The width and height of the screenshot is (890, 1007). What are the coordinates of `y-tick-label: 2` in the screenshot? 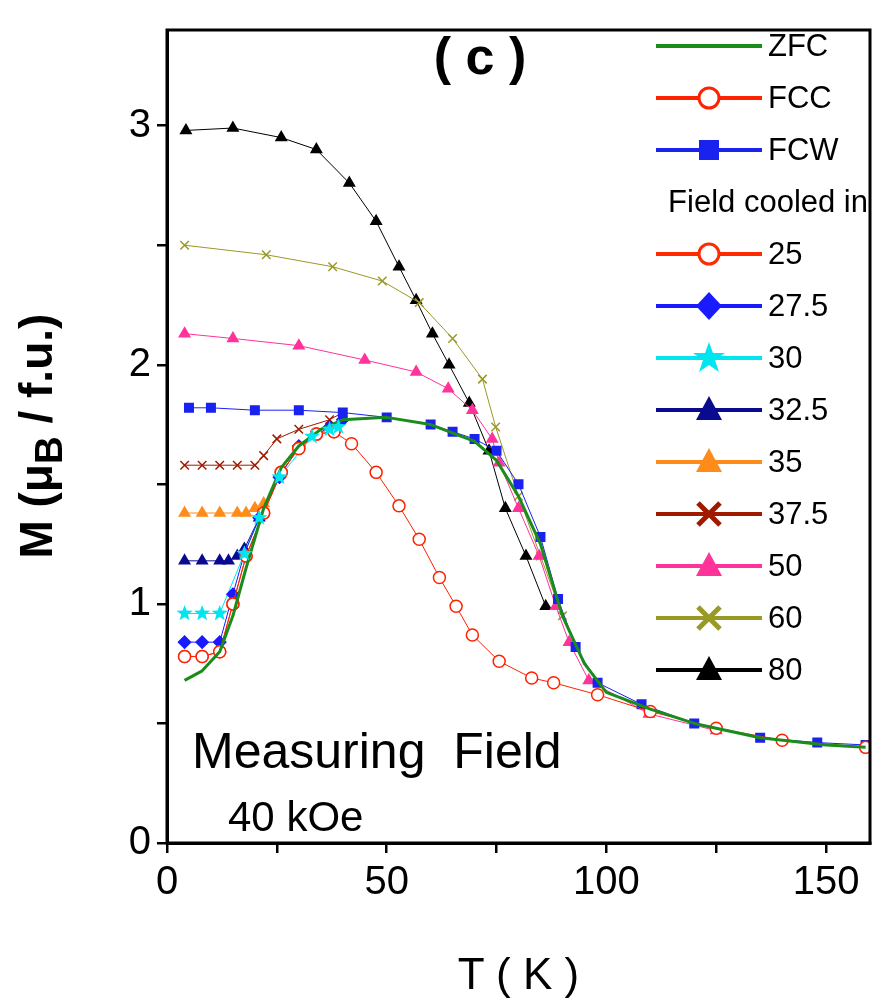 It's located at (139, 361).